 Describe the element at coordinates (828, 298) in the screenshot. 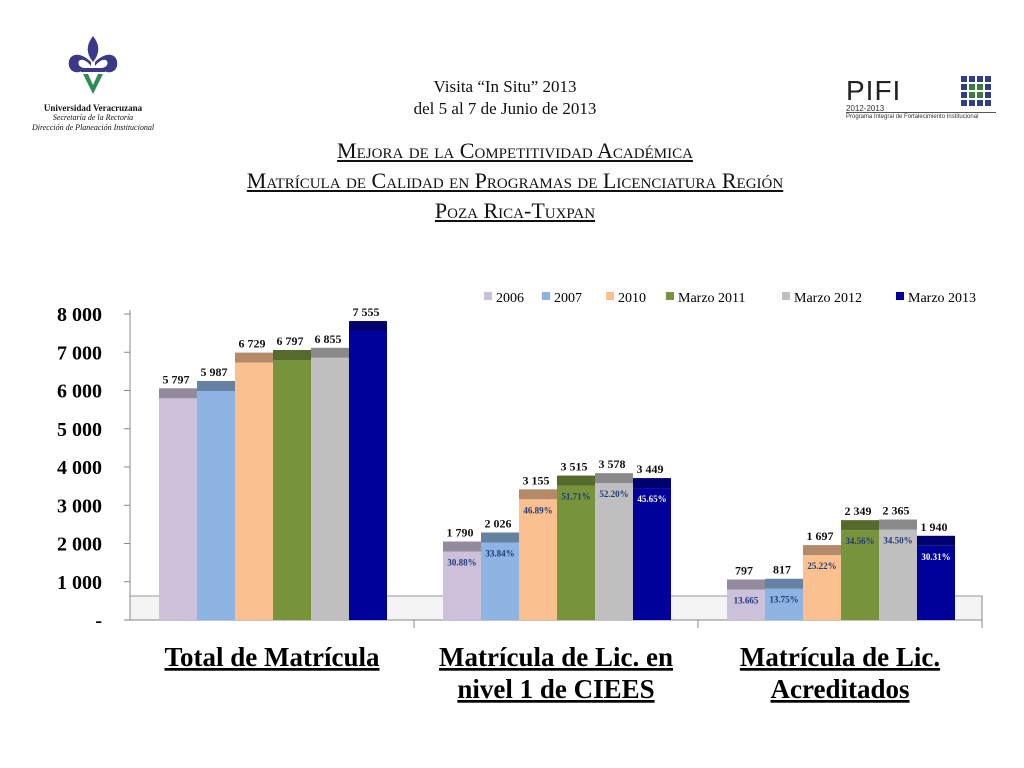

I see `legend-label: Marzo 2012` at that location.